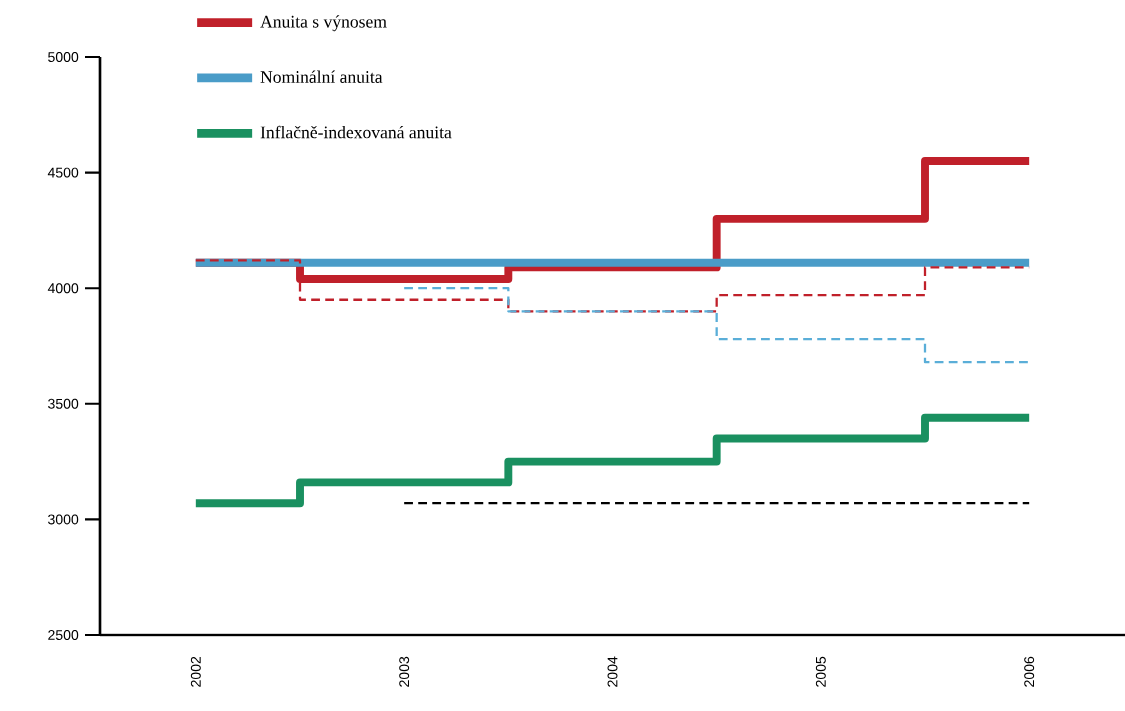 Image resolution: width=1125 pixels, height=711 pixels. Describe the element at coordinates (63, 403) in the screenshot. I see `y-tick-label: 3500` at that location.